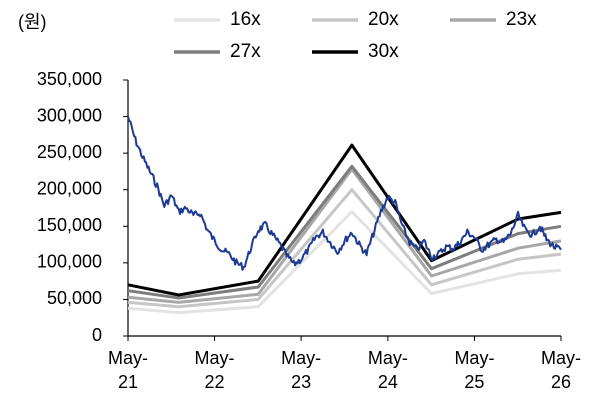  What do you see at coordinates (97, 335) in the screenshot?
I see `y-tick-label: 0` at bounding box center [97, 335].